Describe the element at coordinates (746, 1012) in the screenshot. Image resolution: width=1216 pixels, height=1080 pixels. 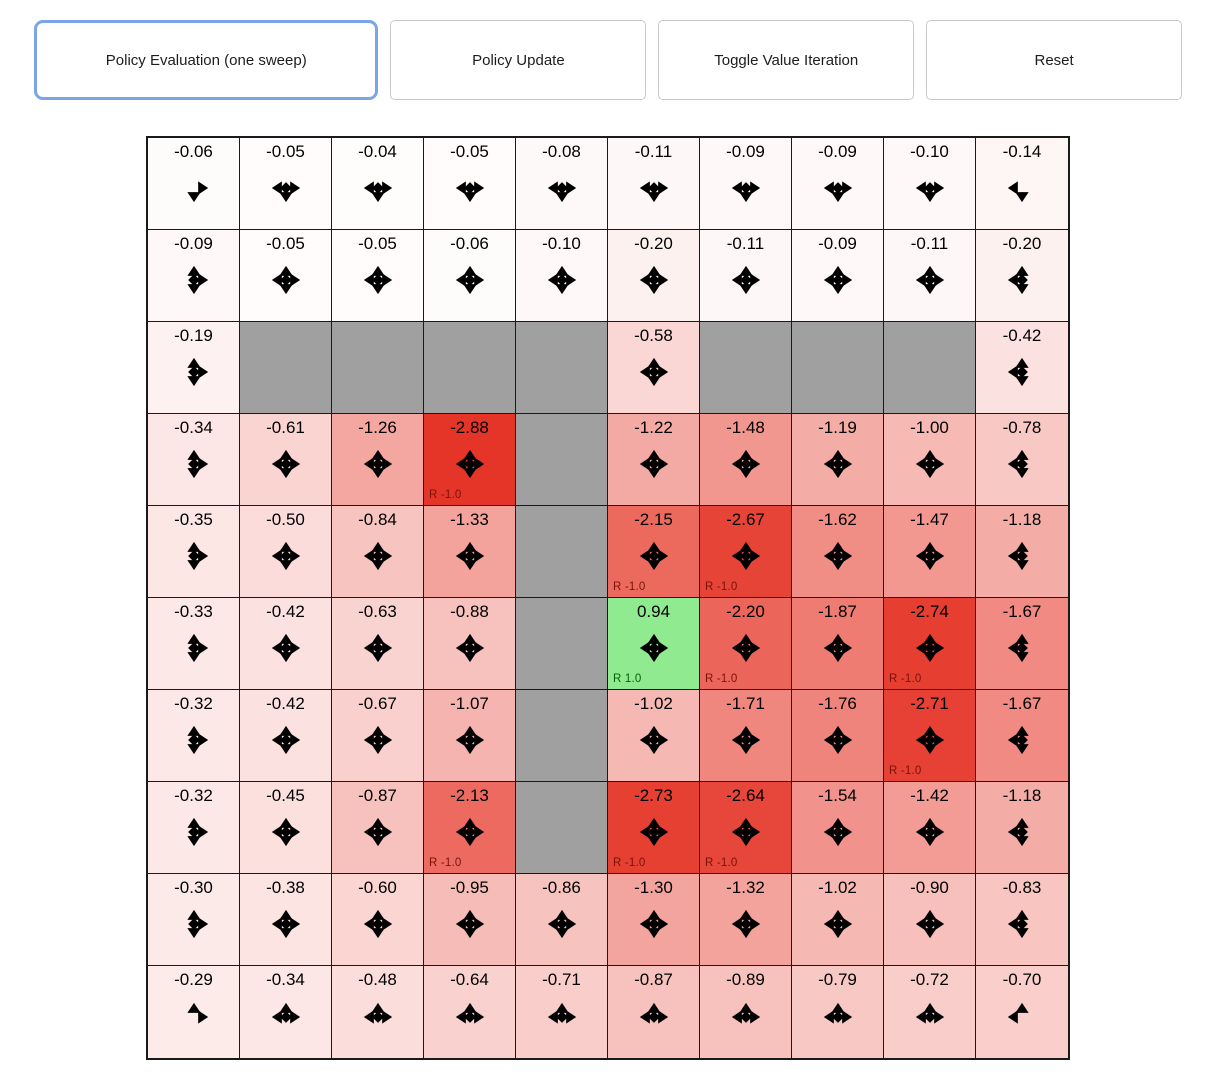
I see `grid-cell: -0.89` at that location.